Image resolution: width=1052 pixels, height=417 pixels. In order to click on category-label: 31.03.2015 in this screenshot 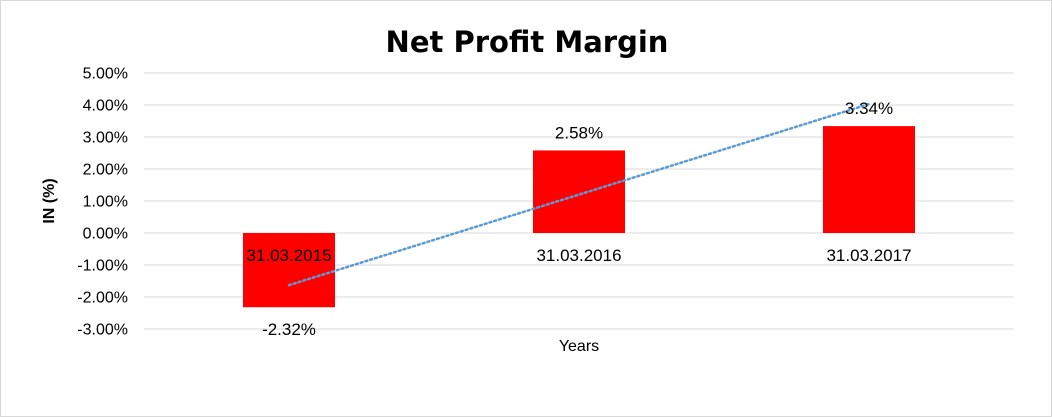, I will do `click(288, 255)`.